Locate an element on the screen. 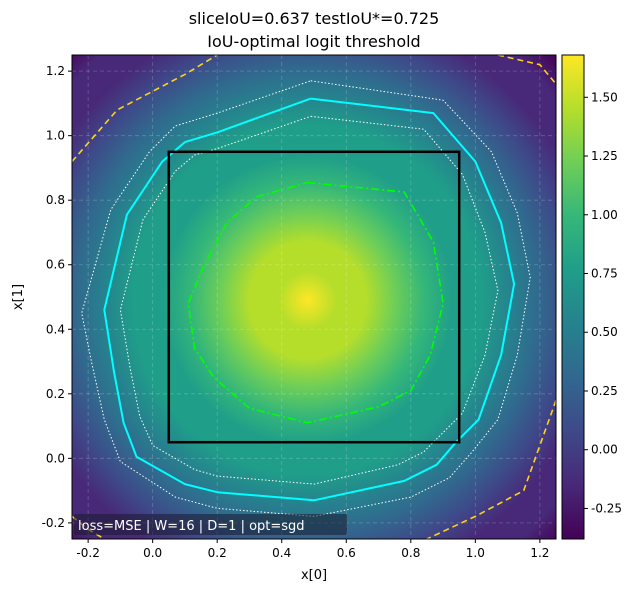 This screenshot has height=592, width=643. x-tick-label: 0.0 is located at coordinates (152, 553).